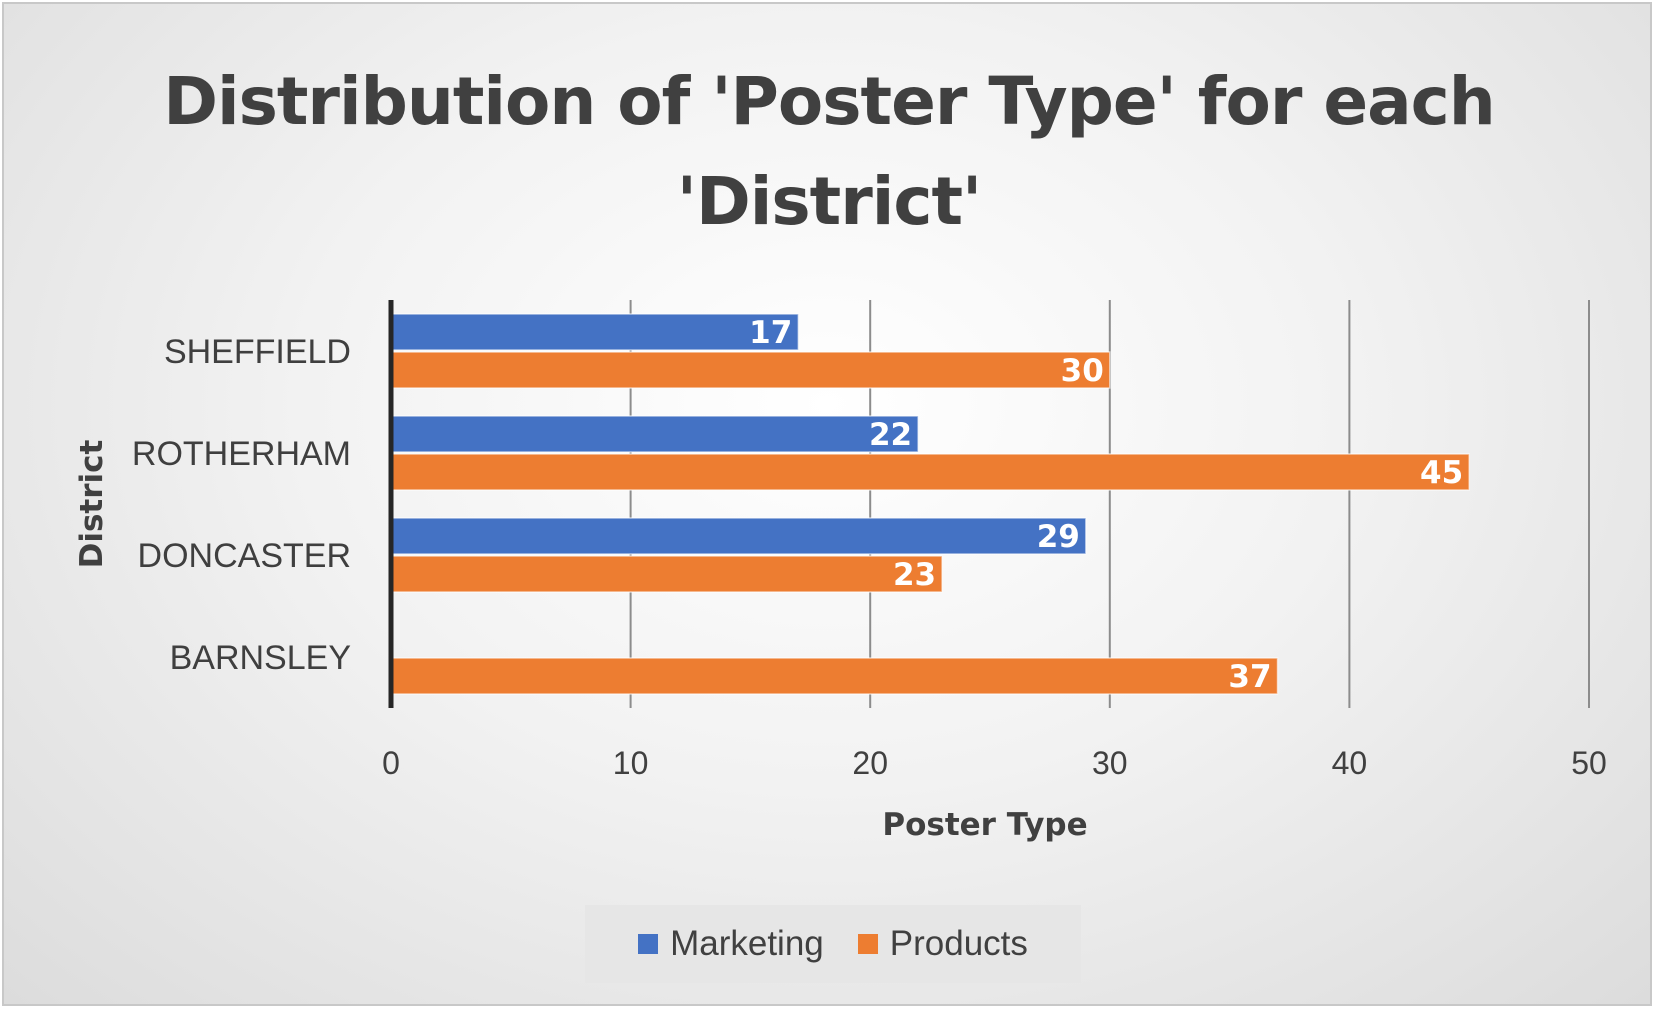 The width and height of the screenshot is (1659, 1012). Describe the element at coordinates (747, 943) in the screenshot. I see `legend-label: Marketing` at that location.